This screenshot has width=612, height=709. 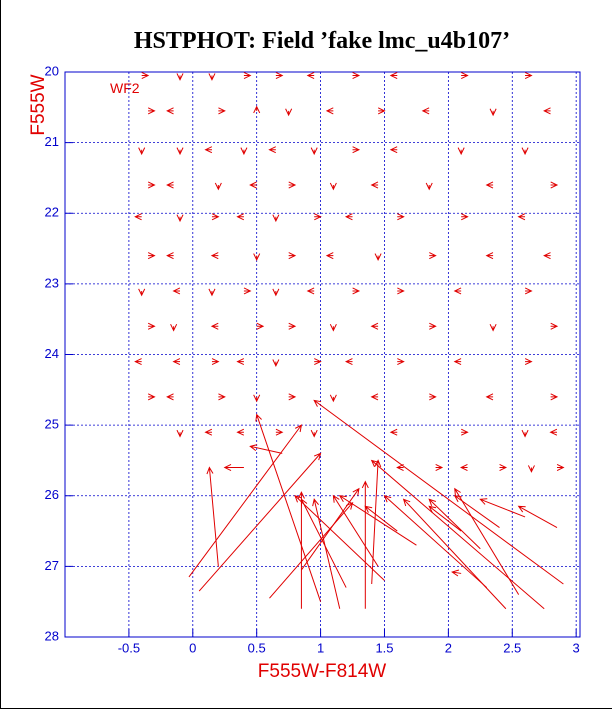 I want to click on y-tick-label: 25, so click(x=52, y=424).